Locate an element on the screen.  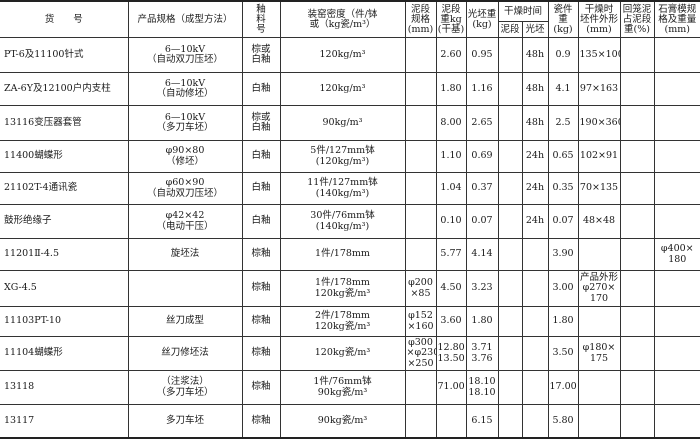
table-cell: 0.10 is located at coordinates (451, 221).